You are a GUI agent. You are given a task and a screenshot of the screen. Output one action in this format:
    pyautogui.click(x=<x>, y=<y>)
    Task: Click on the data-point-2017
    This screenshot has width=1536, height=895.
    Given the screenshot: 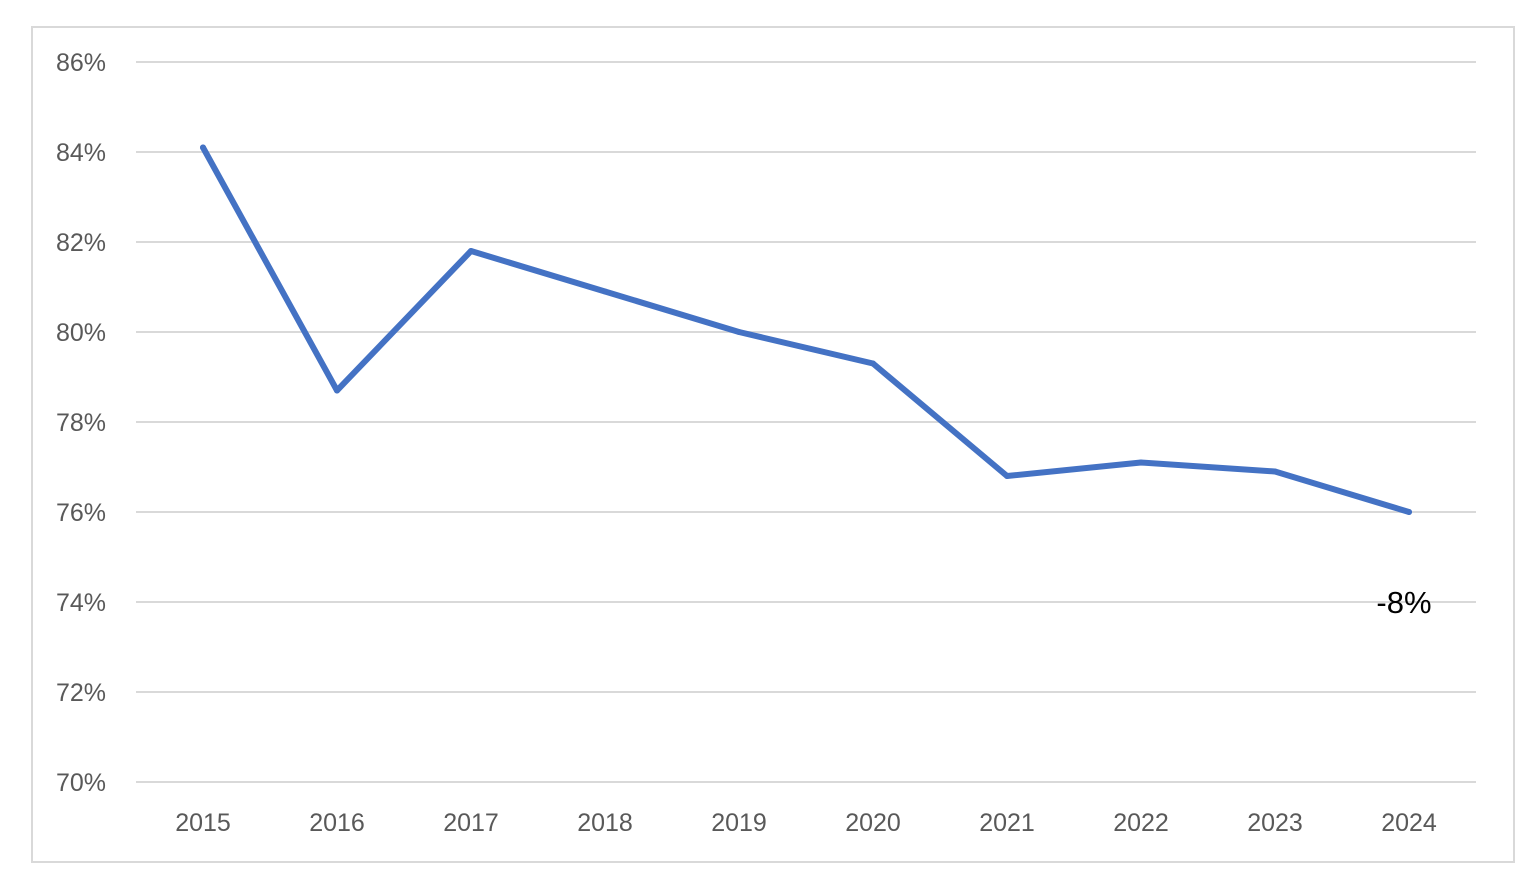 What is the action you would take?
    pyautogui.click(x=471, y=251)
    